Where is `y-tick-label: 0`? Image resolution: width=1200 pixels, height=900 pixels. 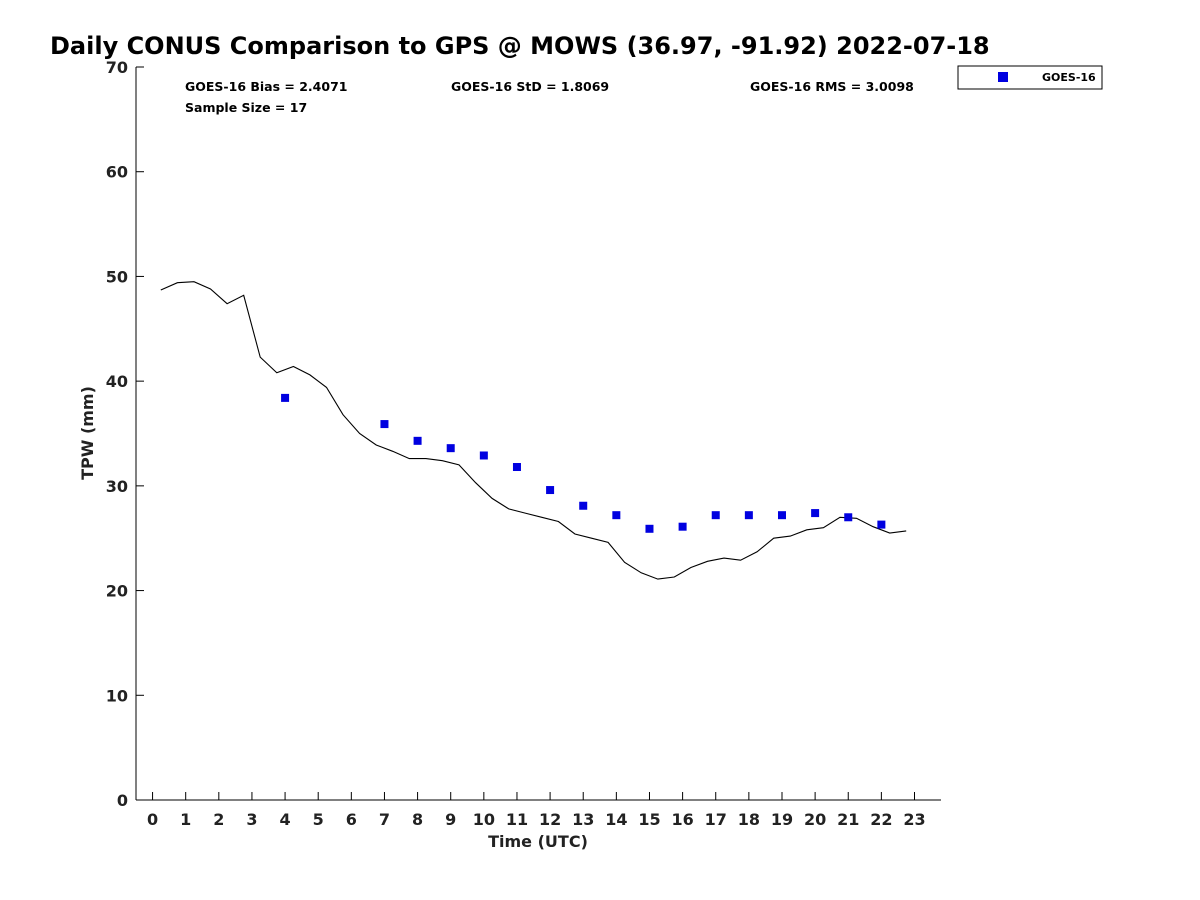 y-tick-label: 0 is located at coordinates (122, 800).